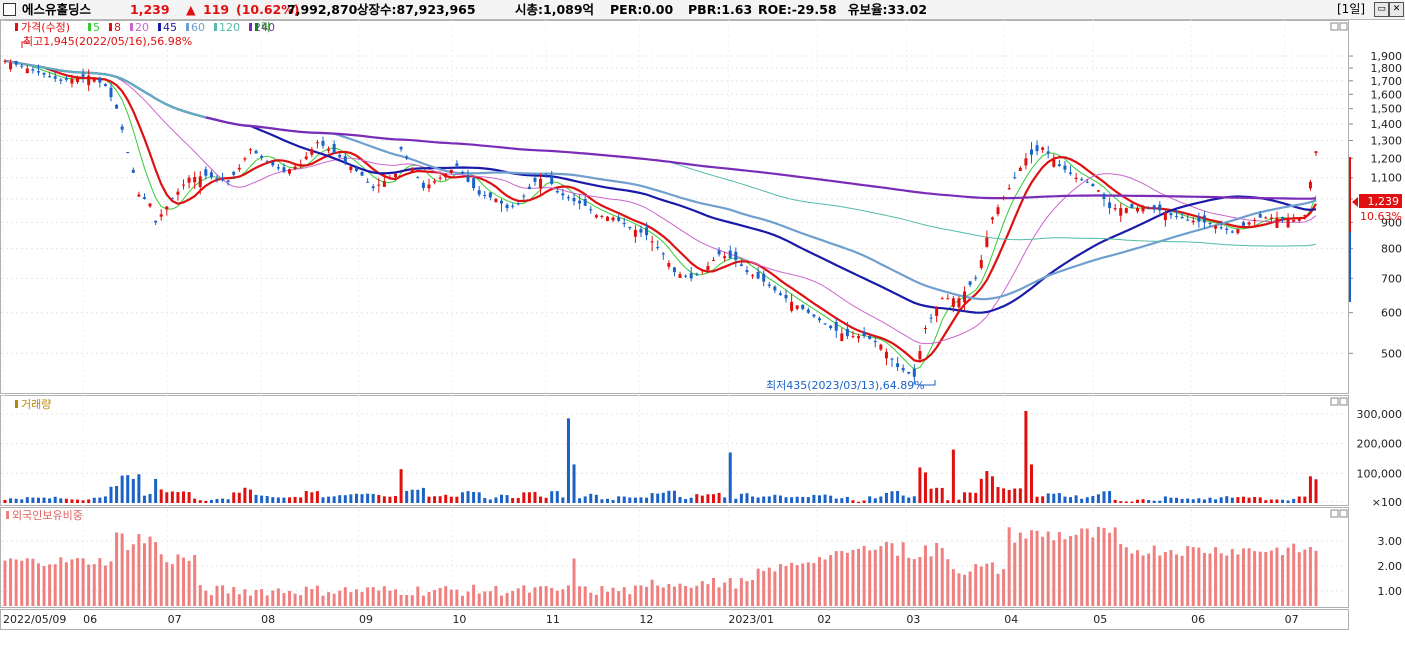 This screenshot has width=1405, height=648. Describe the element at coordinates (1381, 9) in the screenshot. I see `restore-icon: ▭` at that location.